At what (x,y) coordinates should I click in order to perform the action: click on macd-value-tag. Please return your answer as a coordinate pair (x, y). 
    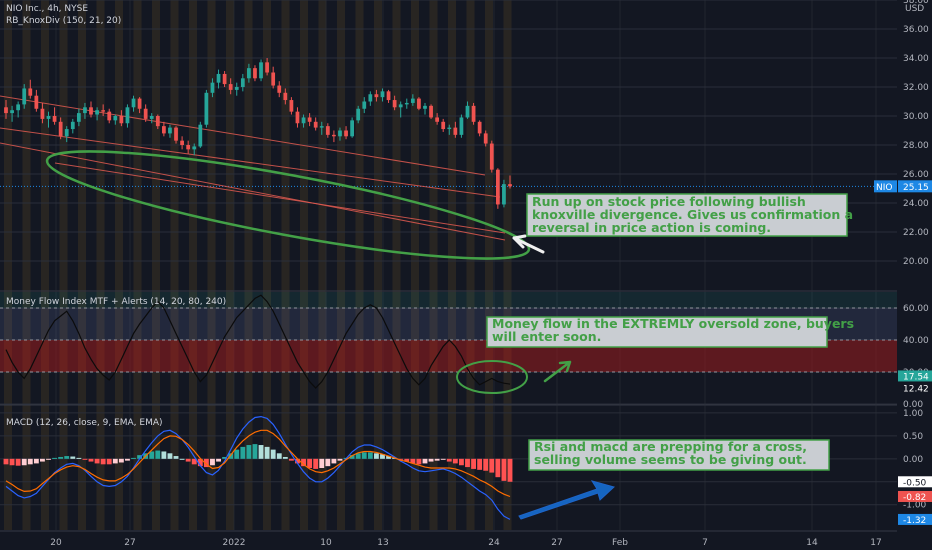
    Looking at the image, I should click on (915, 496).